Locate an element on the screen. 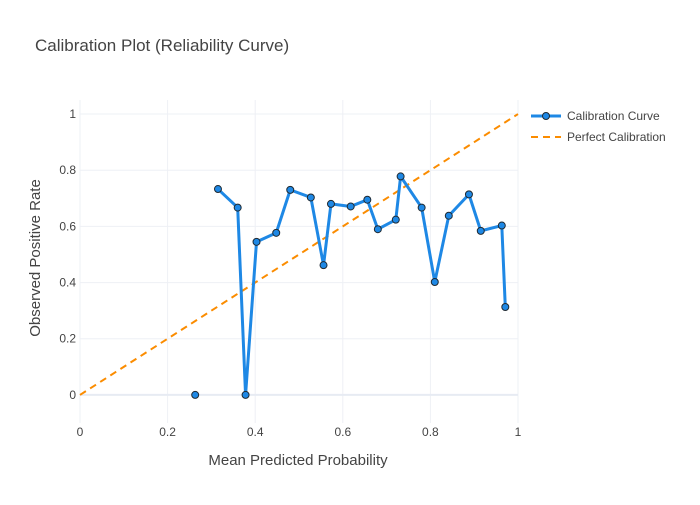  x-tick-label: 0 is located at coordinates (80, 432).